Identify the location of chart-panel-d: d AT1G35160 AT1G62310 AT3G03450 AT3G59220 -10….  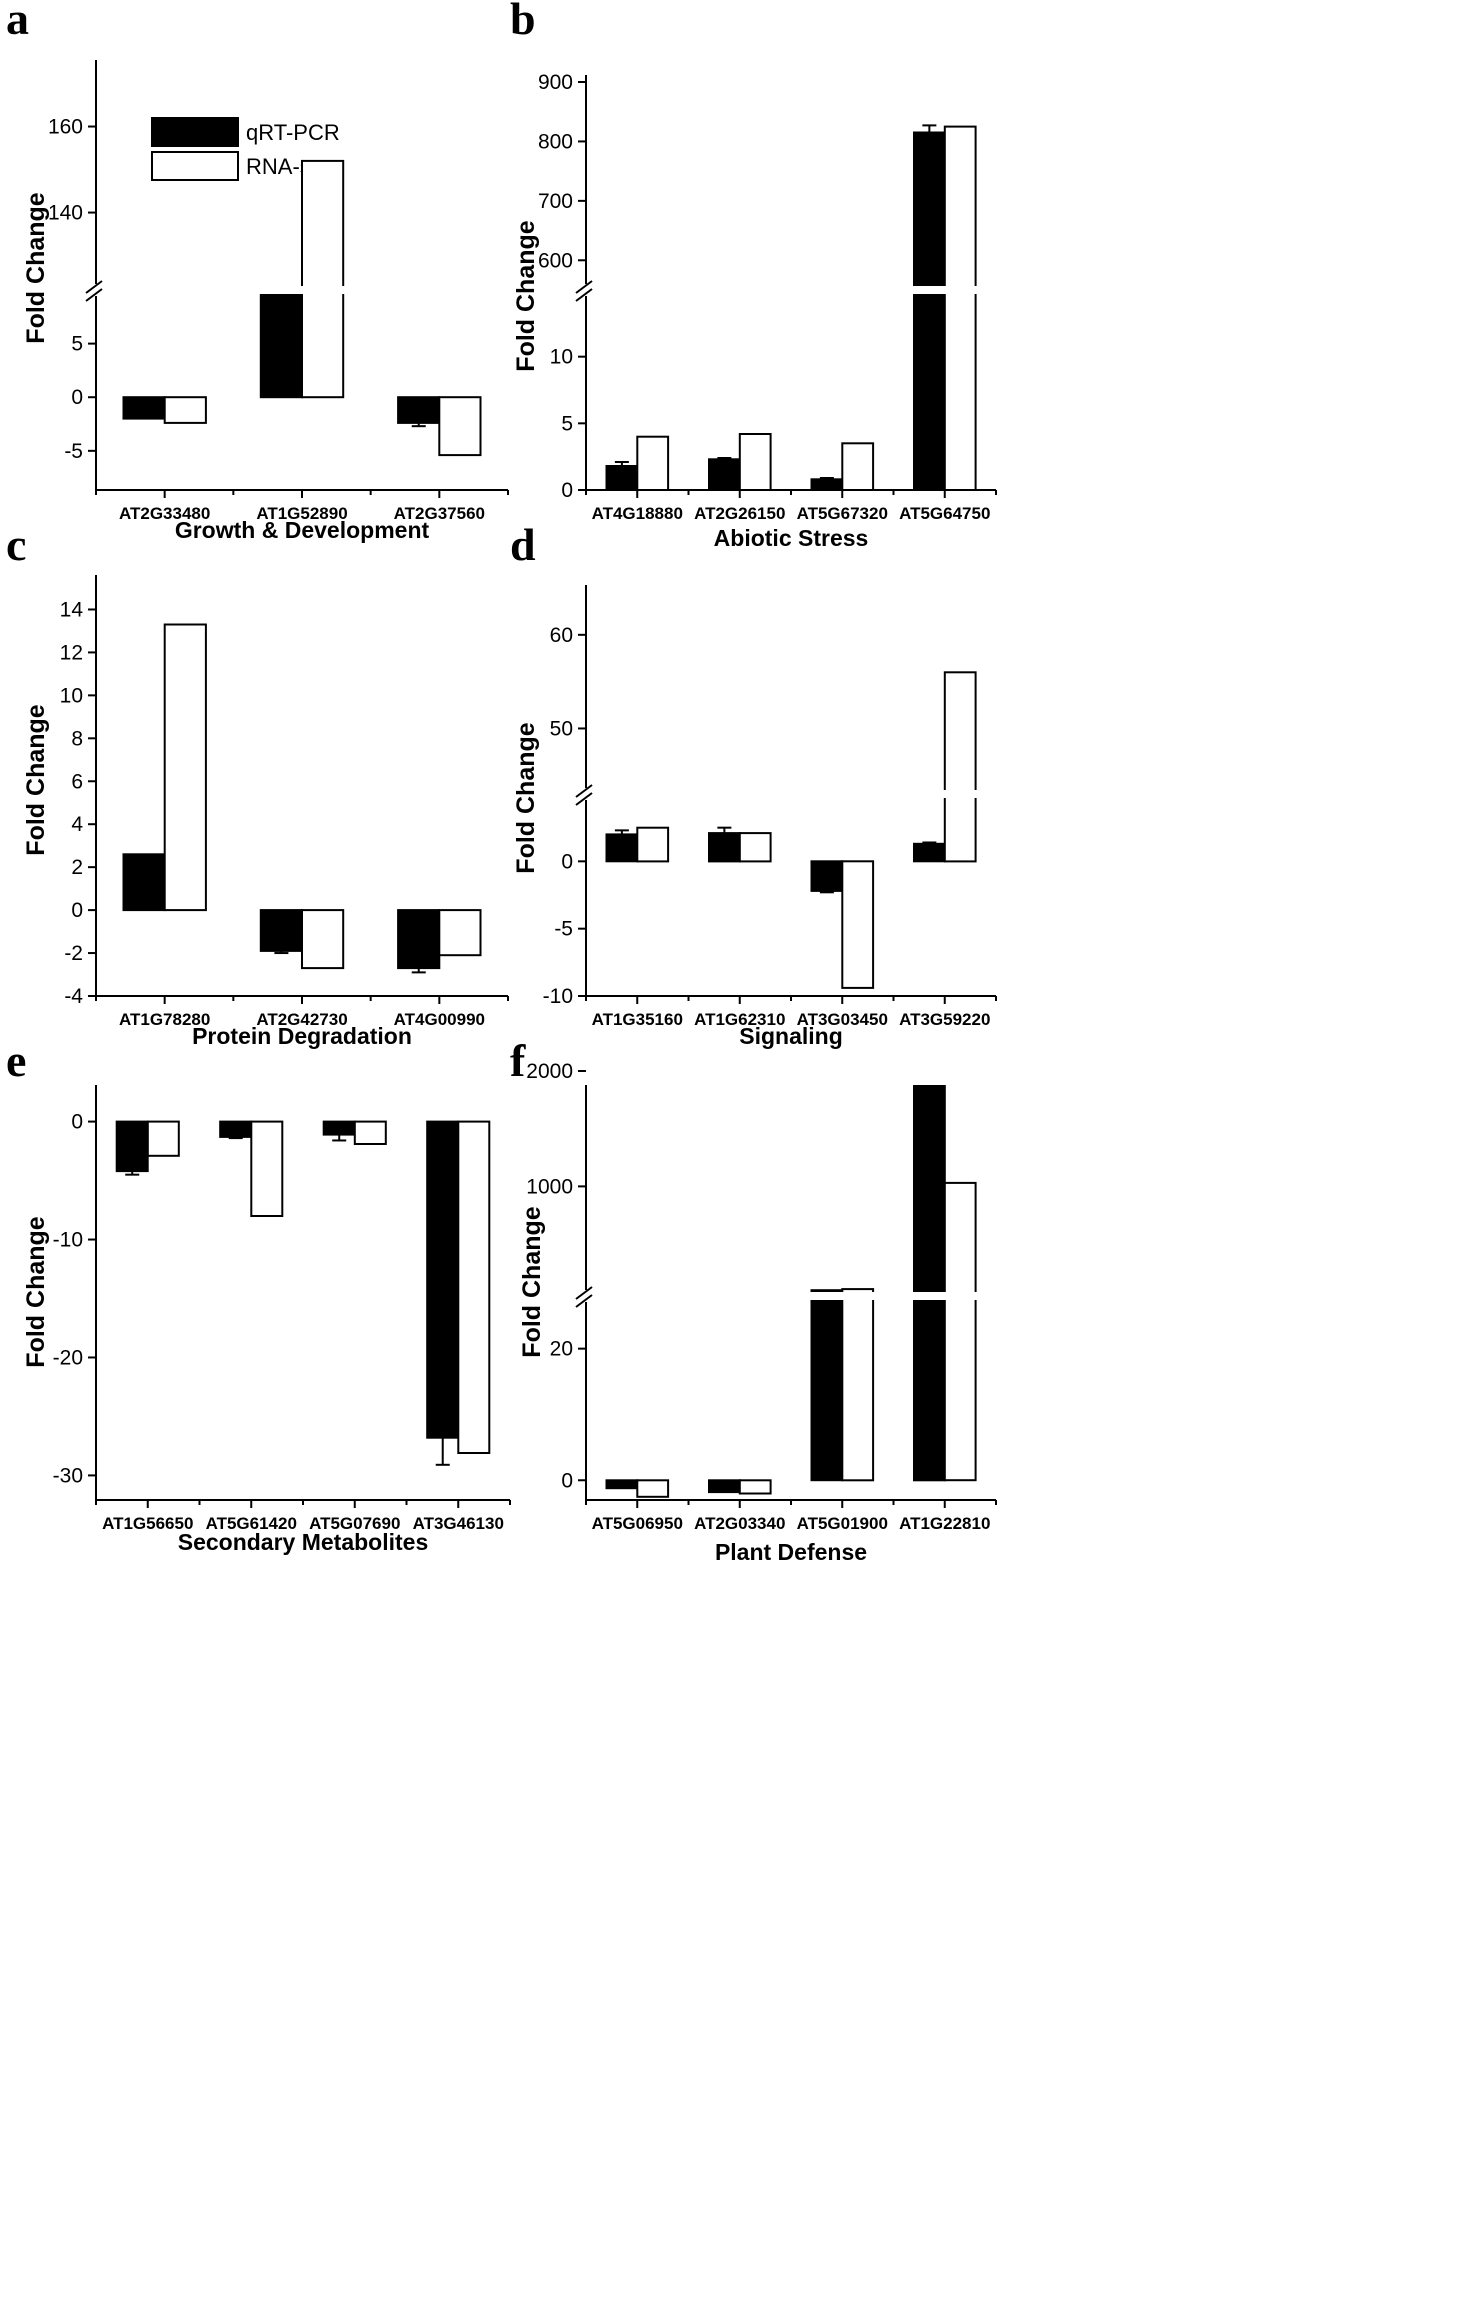
(753, 784).